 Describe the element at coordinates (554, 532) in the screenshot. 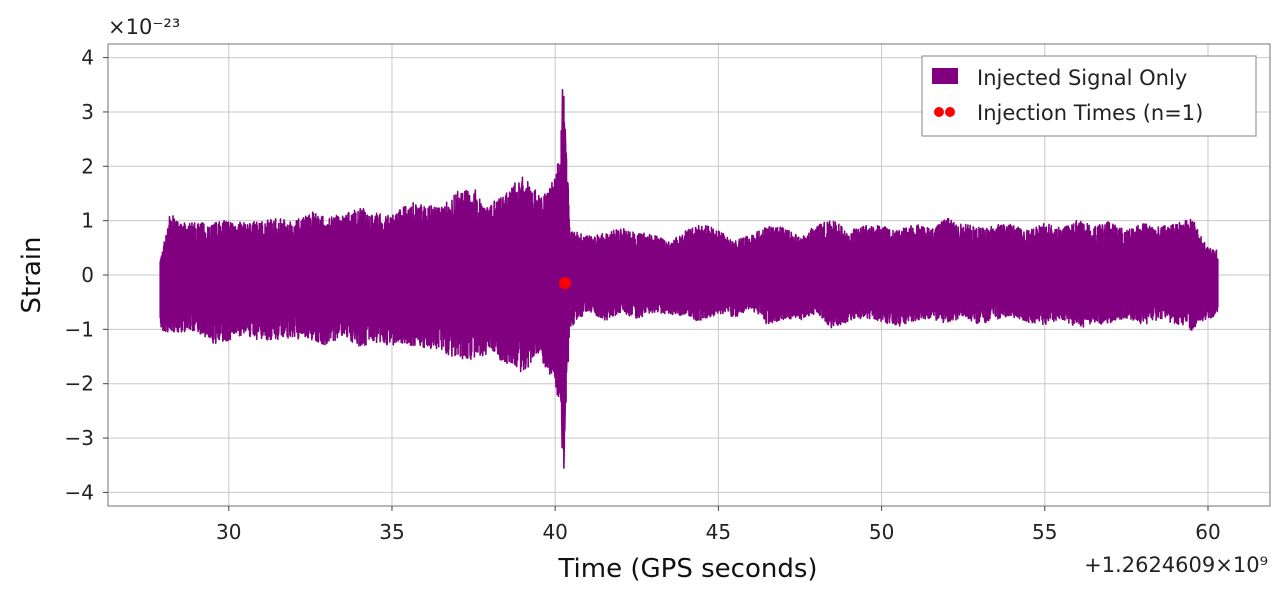

I see `x-tick-label: 40` at that location.